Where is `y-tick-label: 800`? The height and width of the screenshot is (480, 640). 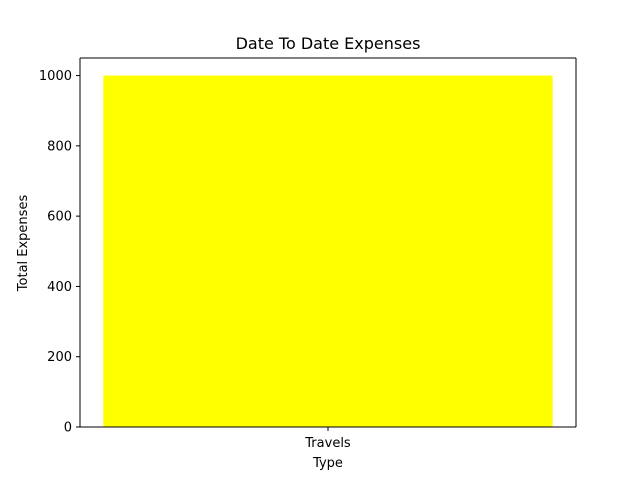 y-tick-label: 800 is located at coordinates (59, 146).